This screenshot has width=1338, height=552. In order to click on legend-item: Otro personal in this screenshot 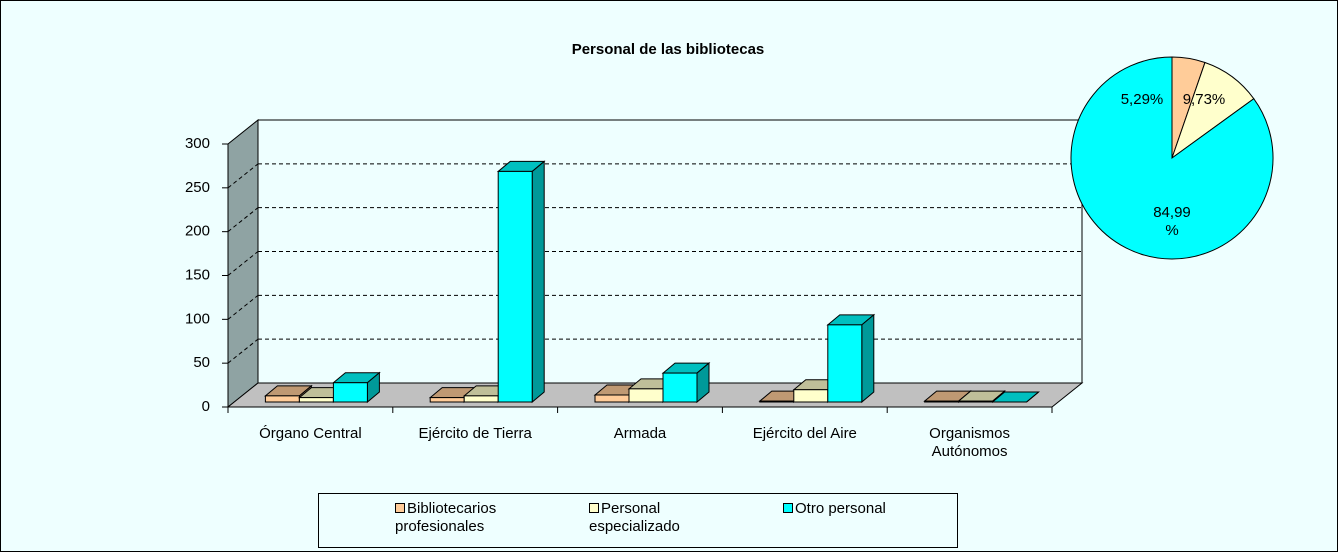, I will do `click(838, 509)`.